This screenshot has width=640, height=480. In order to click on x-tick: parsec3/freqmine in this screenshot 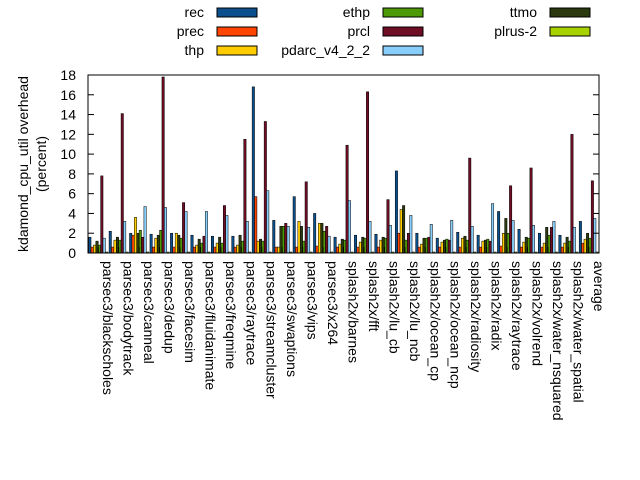, I will do `click(229, 308)`.